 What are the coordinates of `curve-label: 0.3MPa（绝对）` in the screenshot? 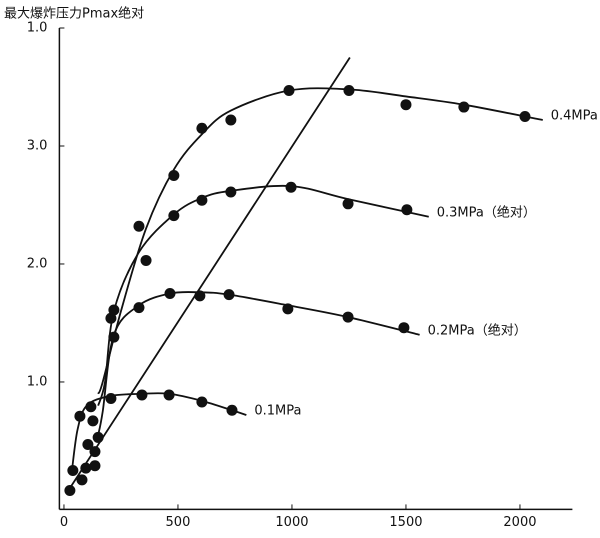 It's located at (486, 212).